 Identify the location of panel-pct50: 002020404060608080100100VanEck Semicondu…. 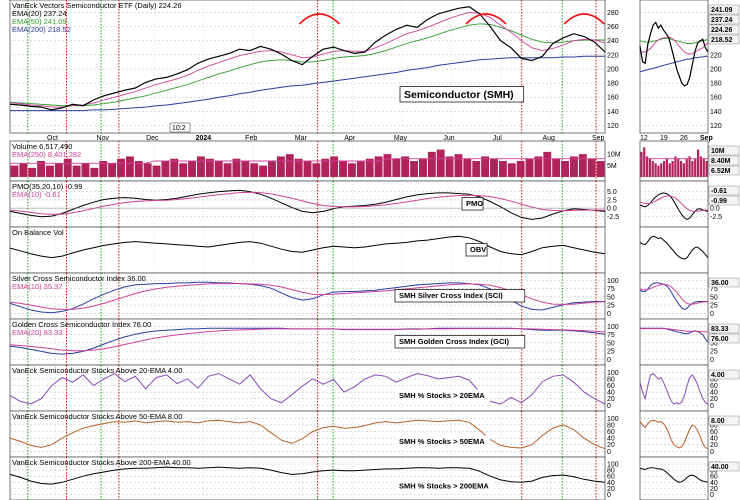
(374, 434).